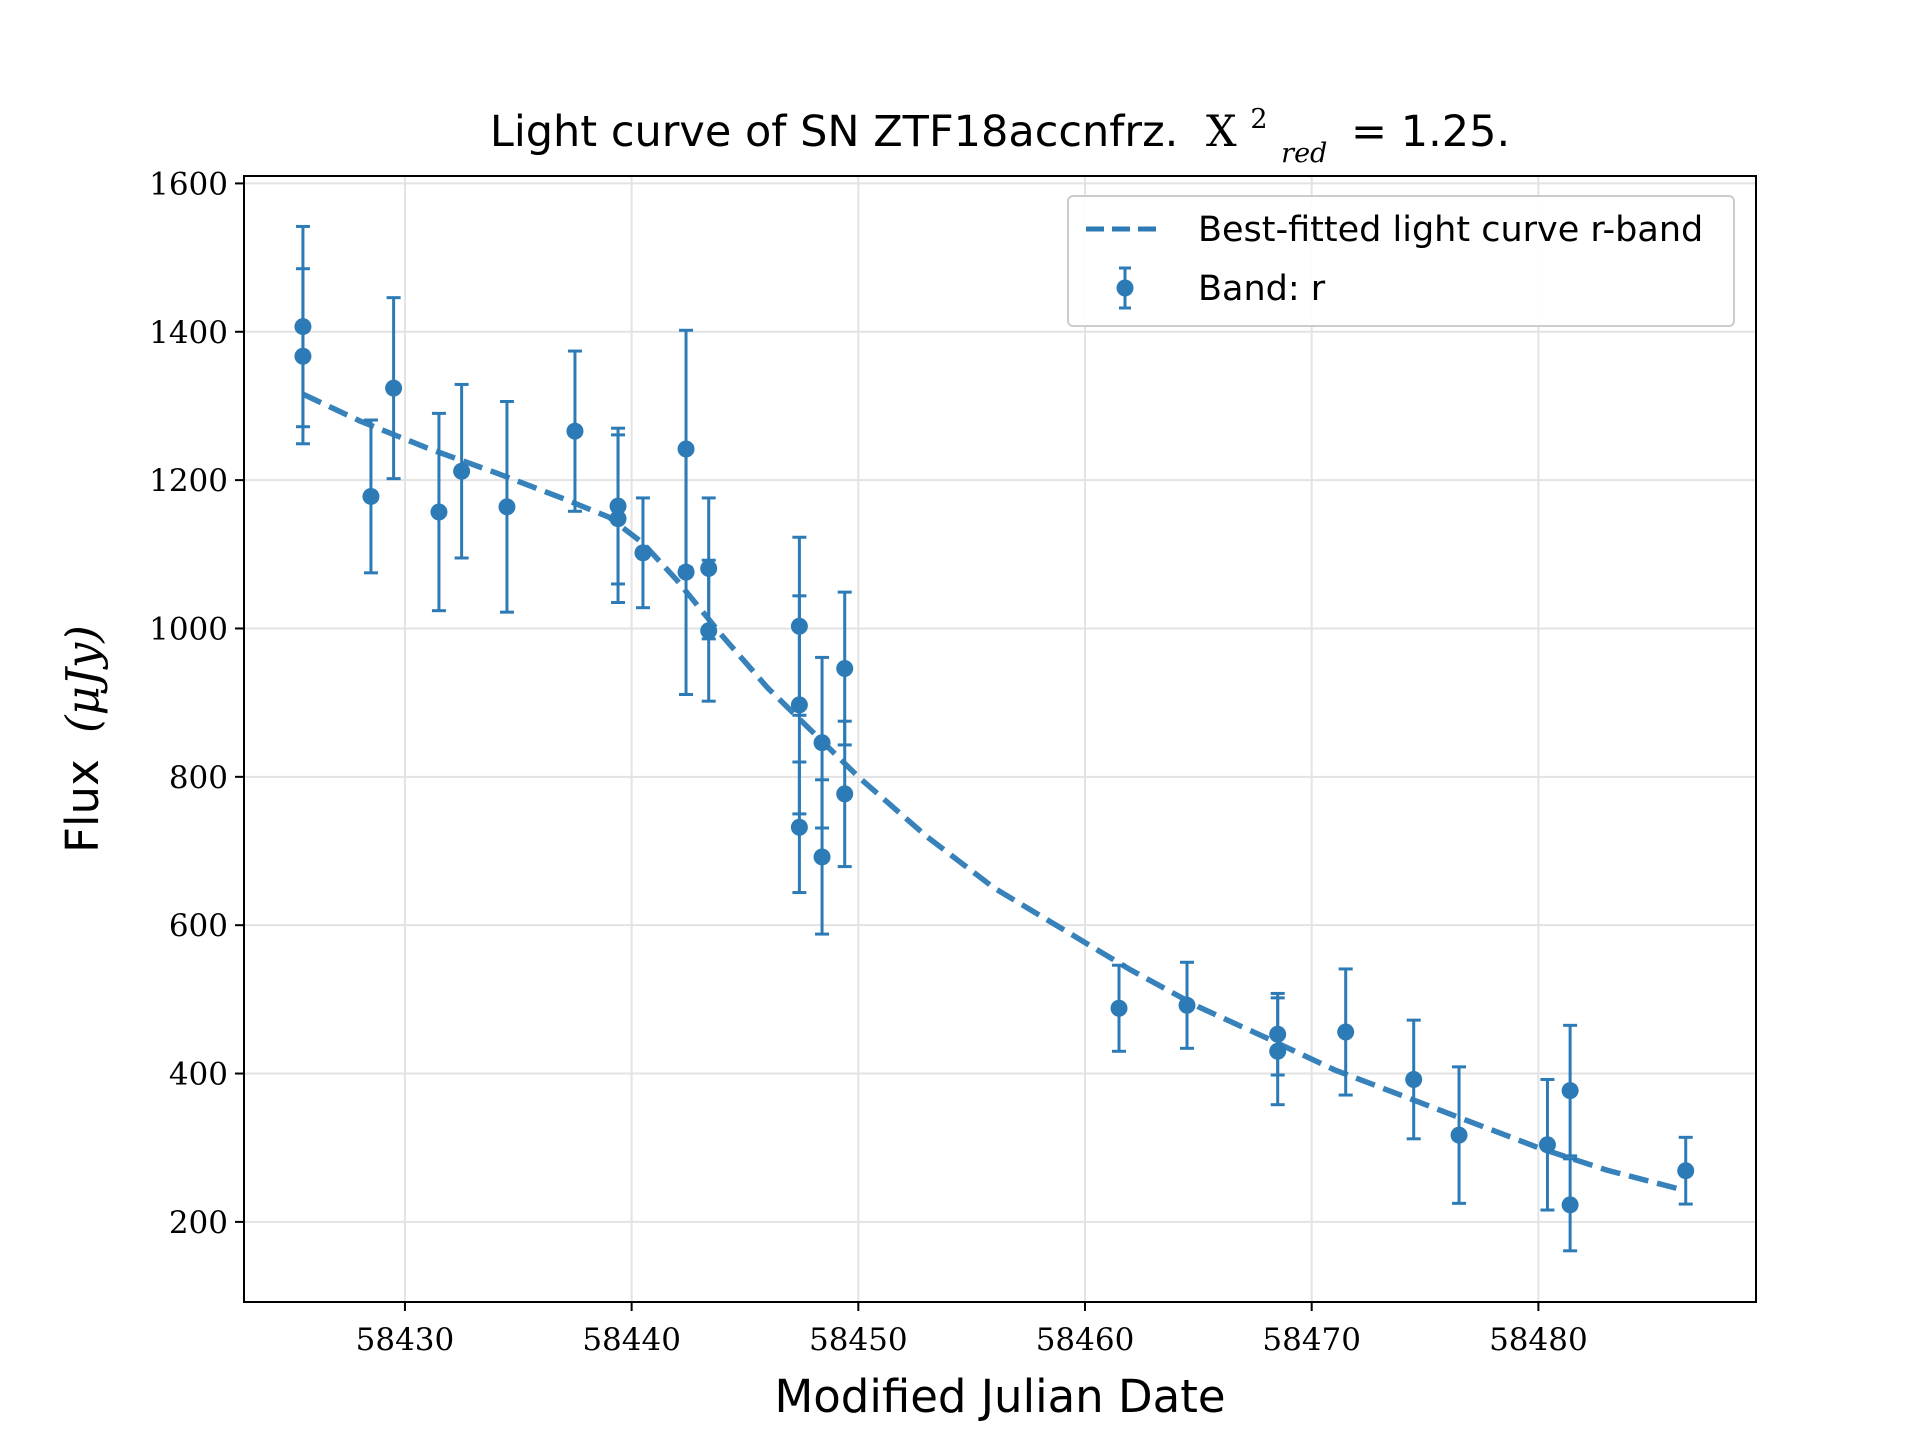  I want to click on x-tick-label: 58450, so click(858, 1340).